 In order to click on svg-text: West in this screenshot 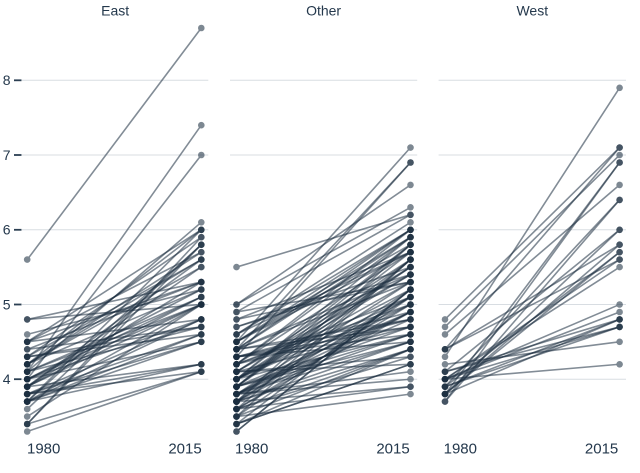, I will do `click(532, 11)`.